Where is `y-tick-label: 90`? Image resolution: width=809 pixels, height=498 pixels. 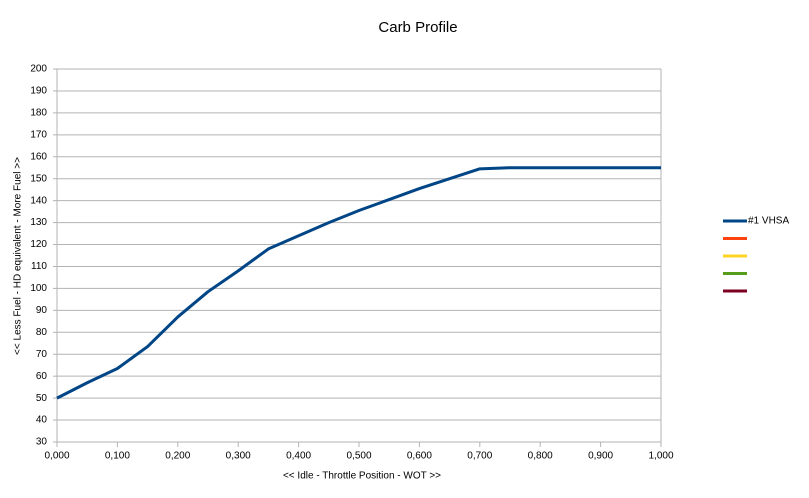 y-tick-label: 90 is located at coordinates (42, 310).